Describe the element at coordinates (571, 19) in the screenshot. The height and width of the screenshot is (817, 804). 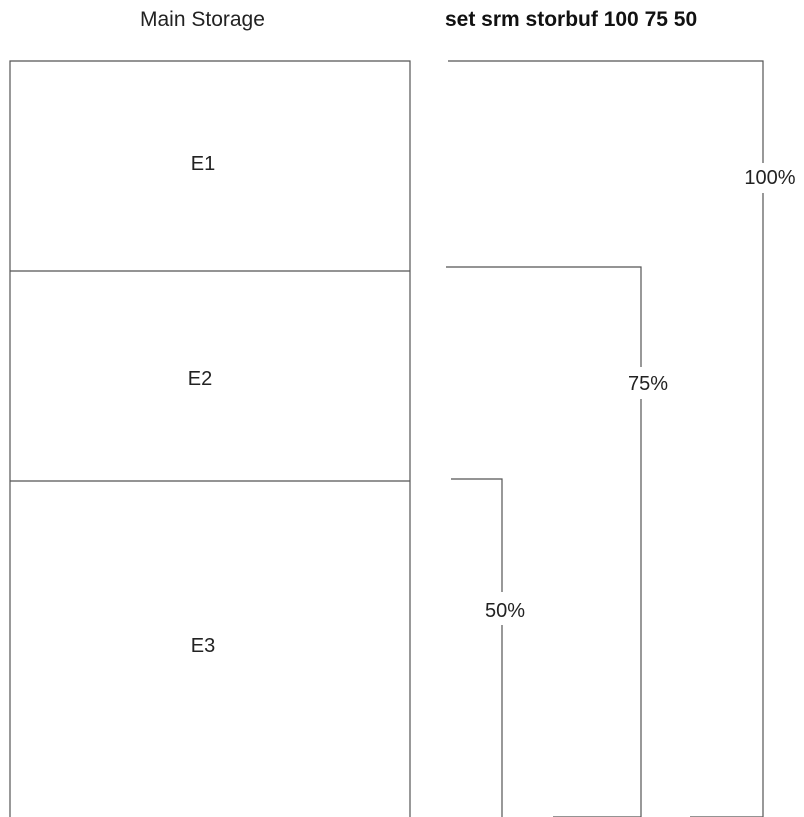
I see `command-heading: set srm storbuf 100 75 50` at that location.